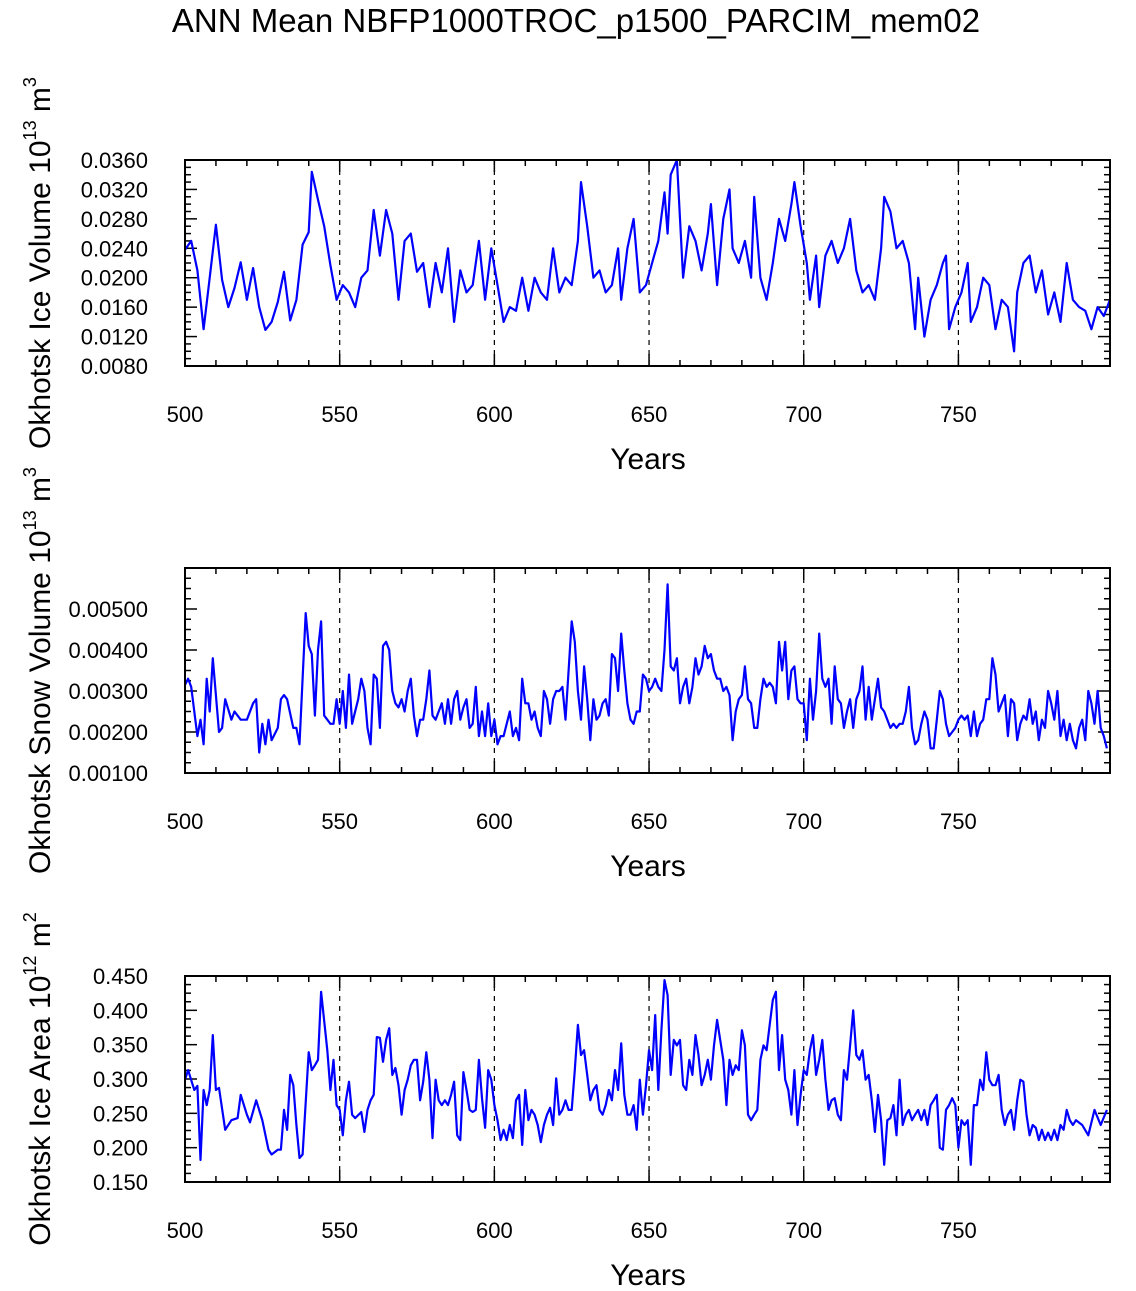 The height and width of the screenshot is (1291, 1136). Describe the element at coordinates (30, 917) in the screenshot. I see `y-axis-label-exponent: 2` at that location.